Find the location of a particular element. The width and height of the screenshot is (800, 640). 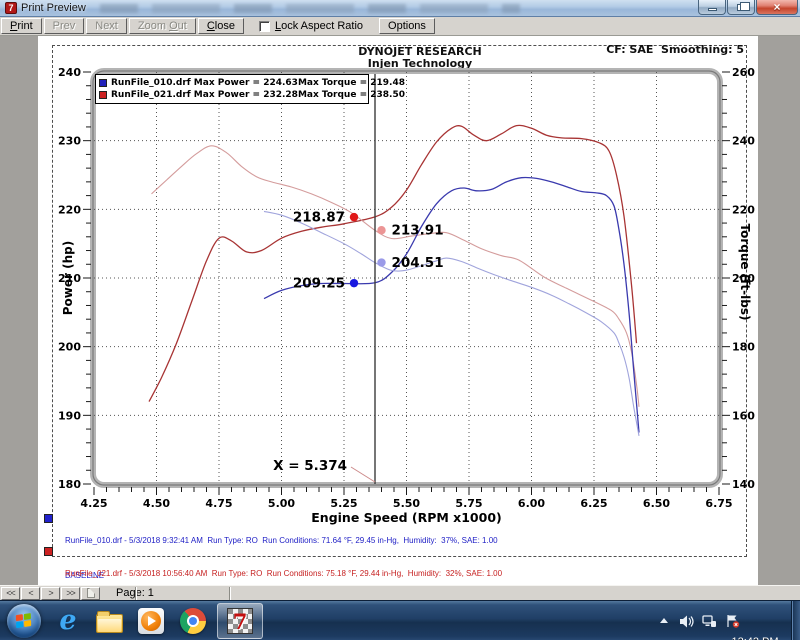

svg-text: 180 is located at coordinates (69, 484).